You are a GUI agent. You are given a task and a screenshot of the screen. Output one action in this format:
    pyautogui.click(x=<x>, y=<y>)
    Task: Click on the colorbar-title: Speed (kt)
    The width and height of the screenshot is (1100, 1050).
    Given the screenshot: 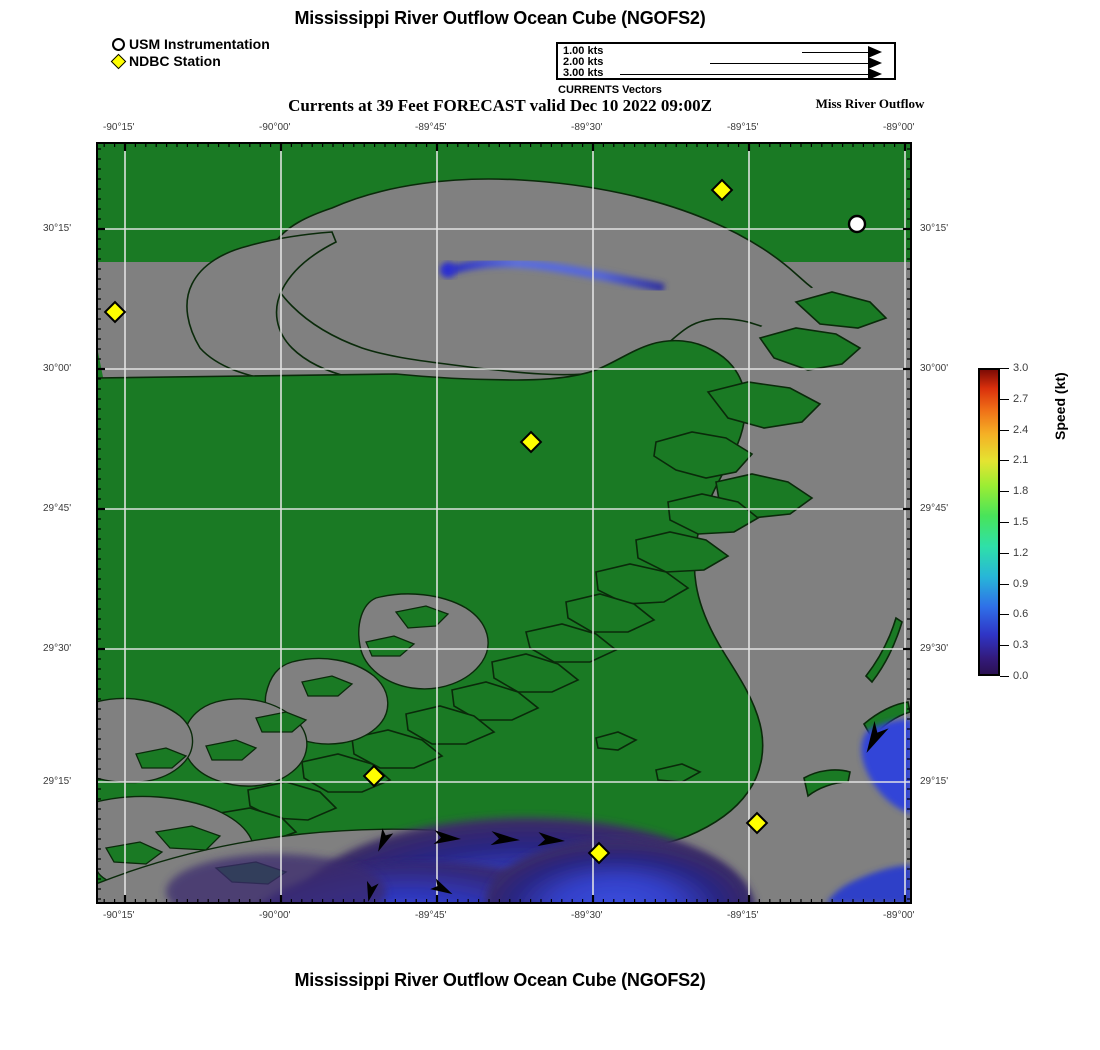 What is the action you would take?
    pyautogui.click(x=1060, y=406)
    